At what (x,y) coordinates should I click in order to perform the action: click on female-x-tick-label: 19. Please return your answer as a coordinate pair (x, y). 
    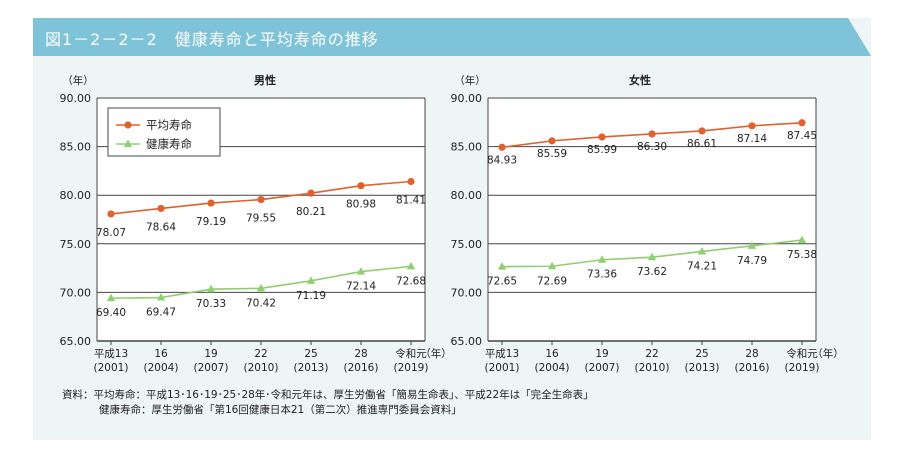
    Looking at the image, I should click on (601, 354).